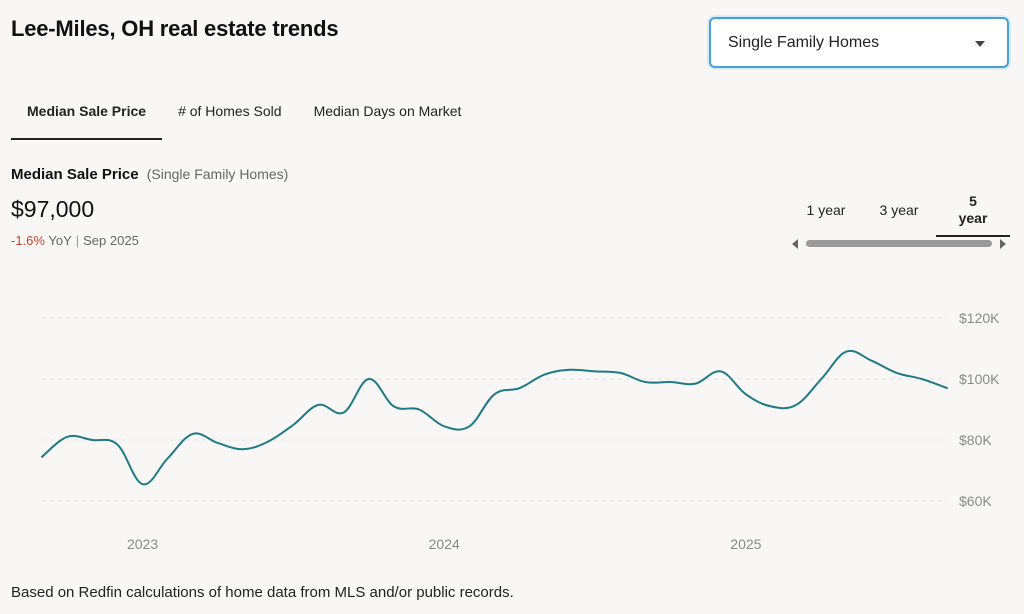 This screenshot has width=1024, height=614. Describe the element at coordinates (53, 209) in the screenshot. I see `metric-value: $97,000` at that location.